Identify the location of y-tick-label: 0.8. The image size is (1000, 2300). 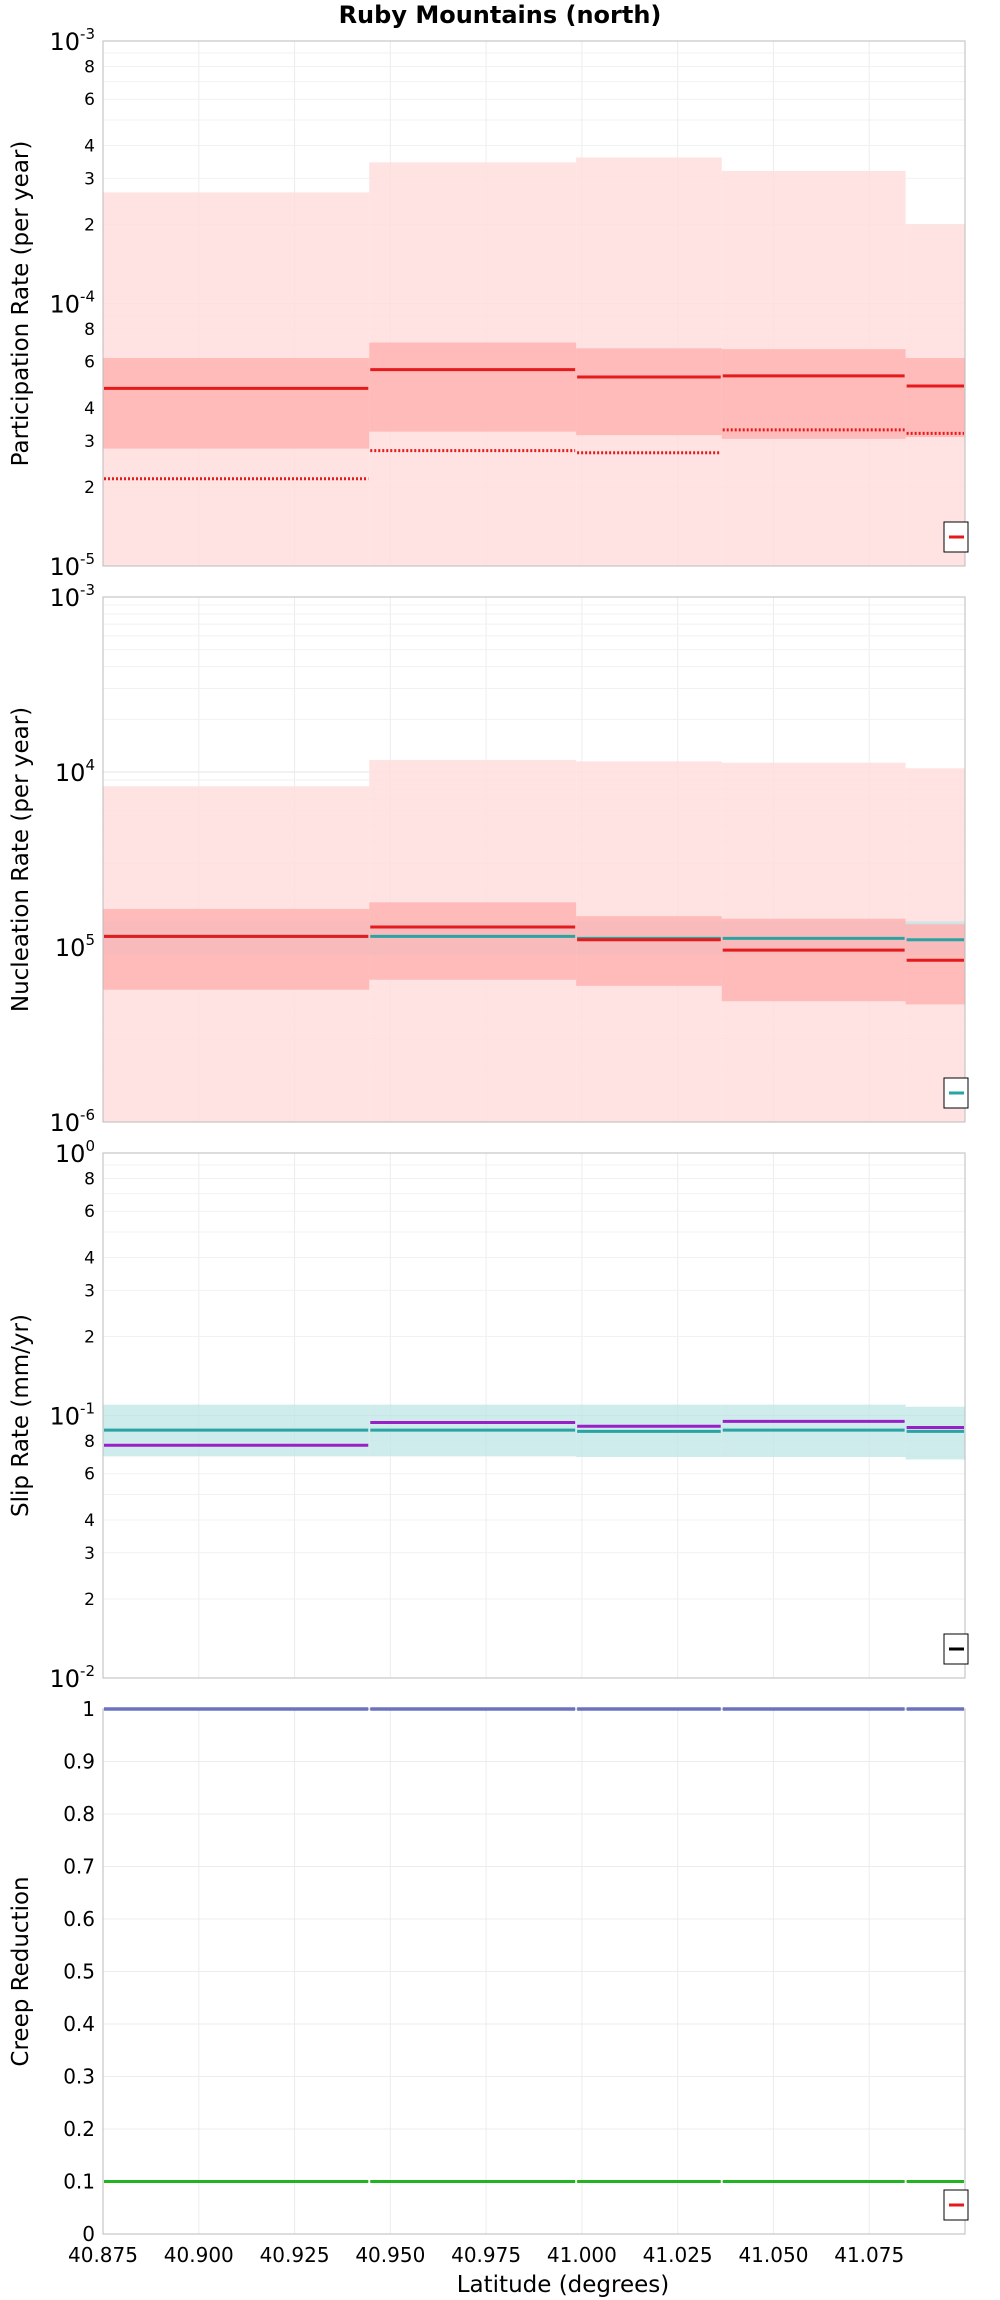
(79, 1814).